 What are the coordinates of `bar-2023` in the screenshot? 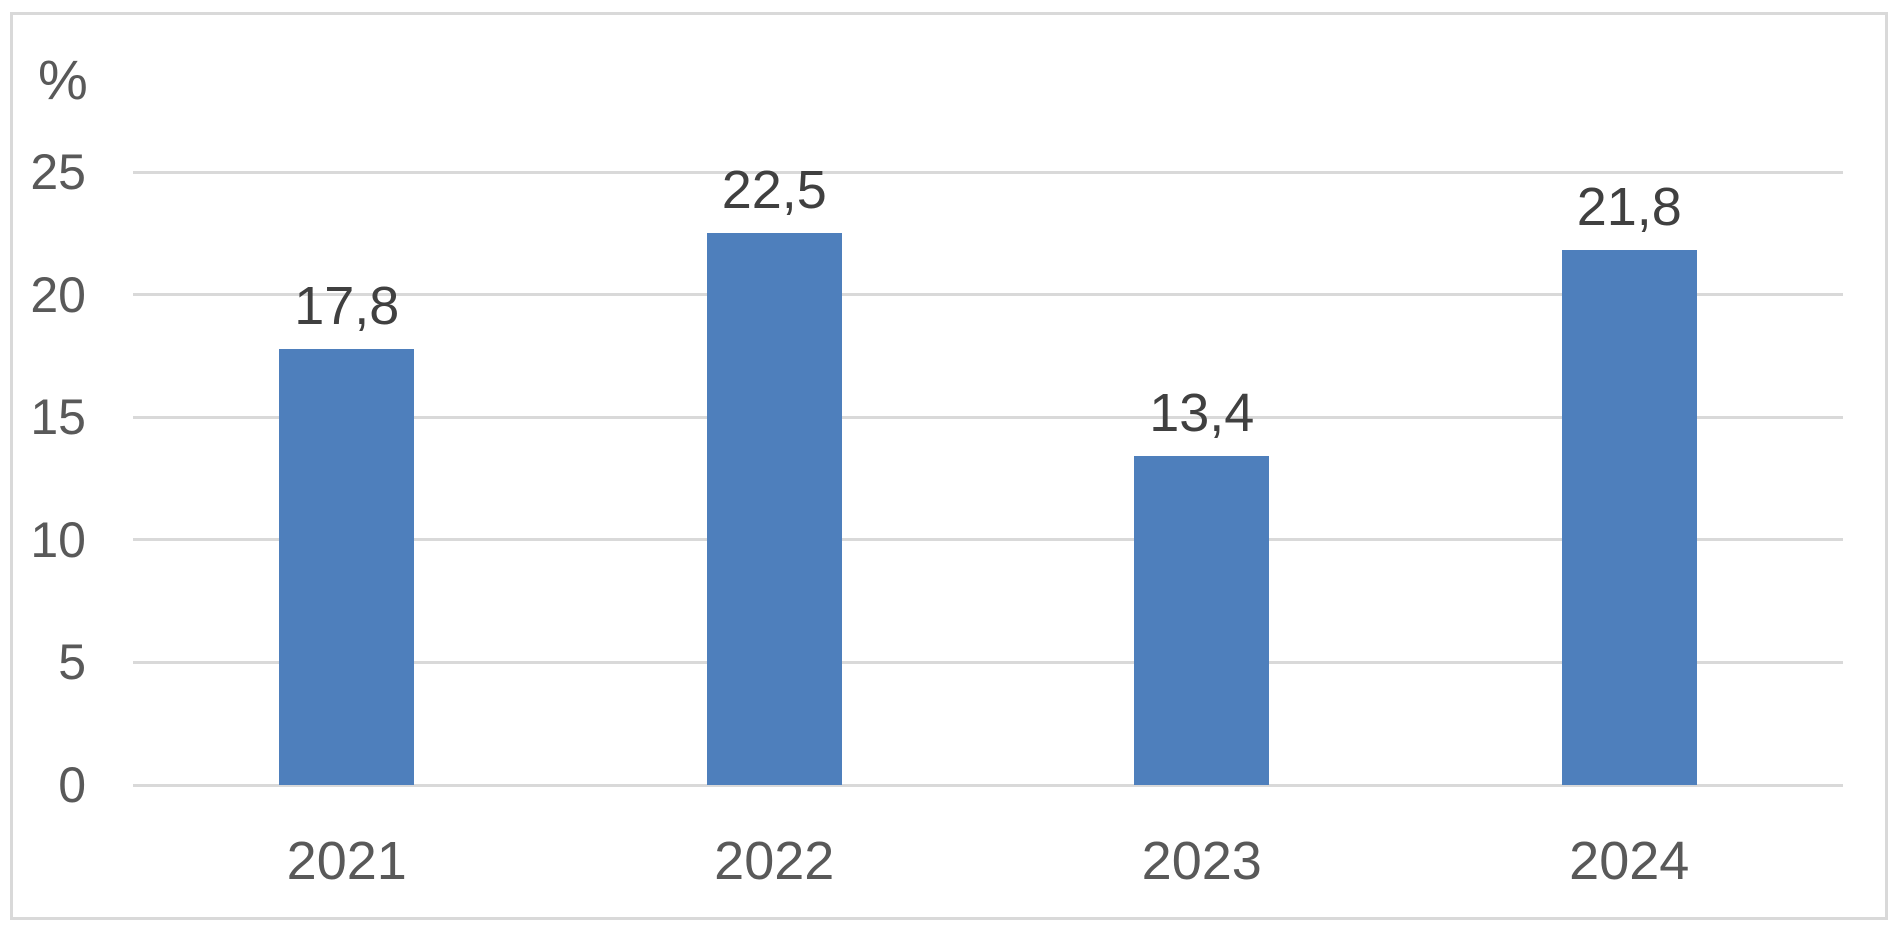 It's located at (1202, 620).